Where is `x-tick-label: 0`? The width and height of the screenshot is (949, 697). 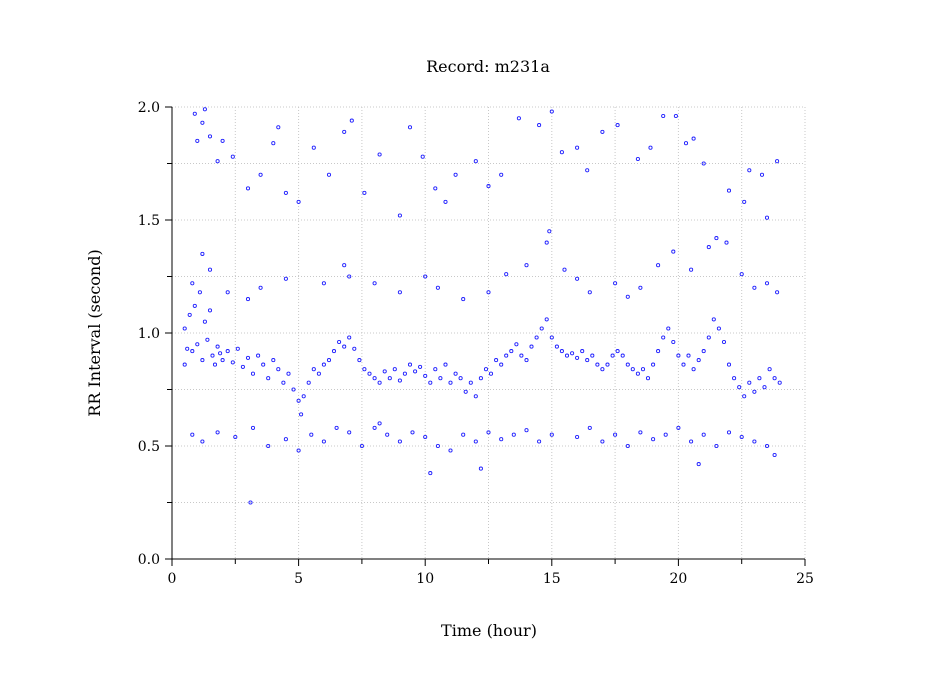 x-tick-label: 0 is located at coordinates (172, 579).